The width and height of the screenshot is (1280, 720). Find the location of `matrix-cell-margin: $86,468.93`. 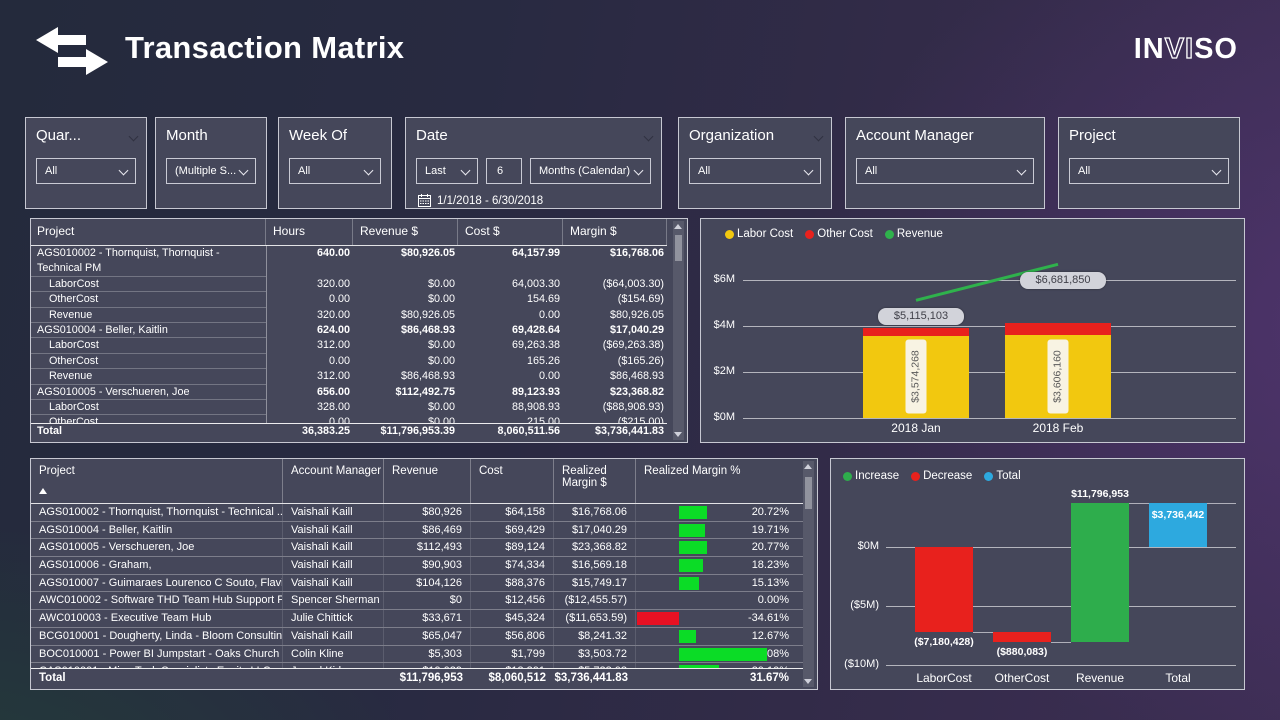

matrix-cell-margin: $86,468.93 is located at coordinates (636, 376).